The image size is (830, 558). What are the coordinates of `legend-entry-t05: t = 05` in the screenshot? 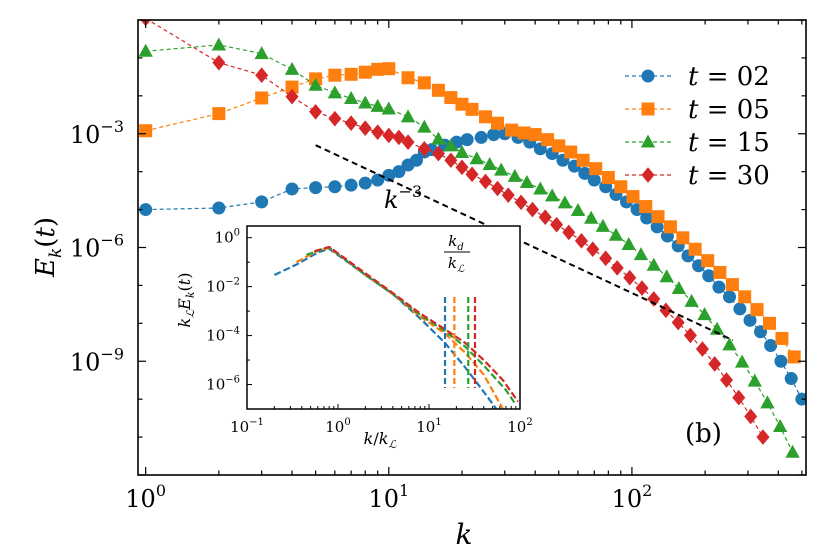 It's located at (697, 110).